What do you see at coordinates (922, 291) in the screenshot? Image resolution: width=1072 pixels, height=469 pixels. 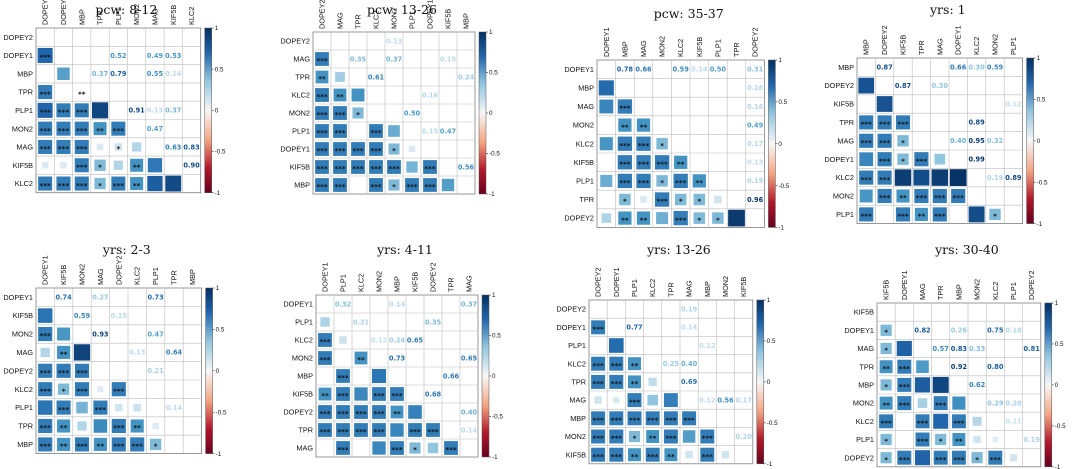 I see `col-label: MAG` at bounding box center [922, 291].